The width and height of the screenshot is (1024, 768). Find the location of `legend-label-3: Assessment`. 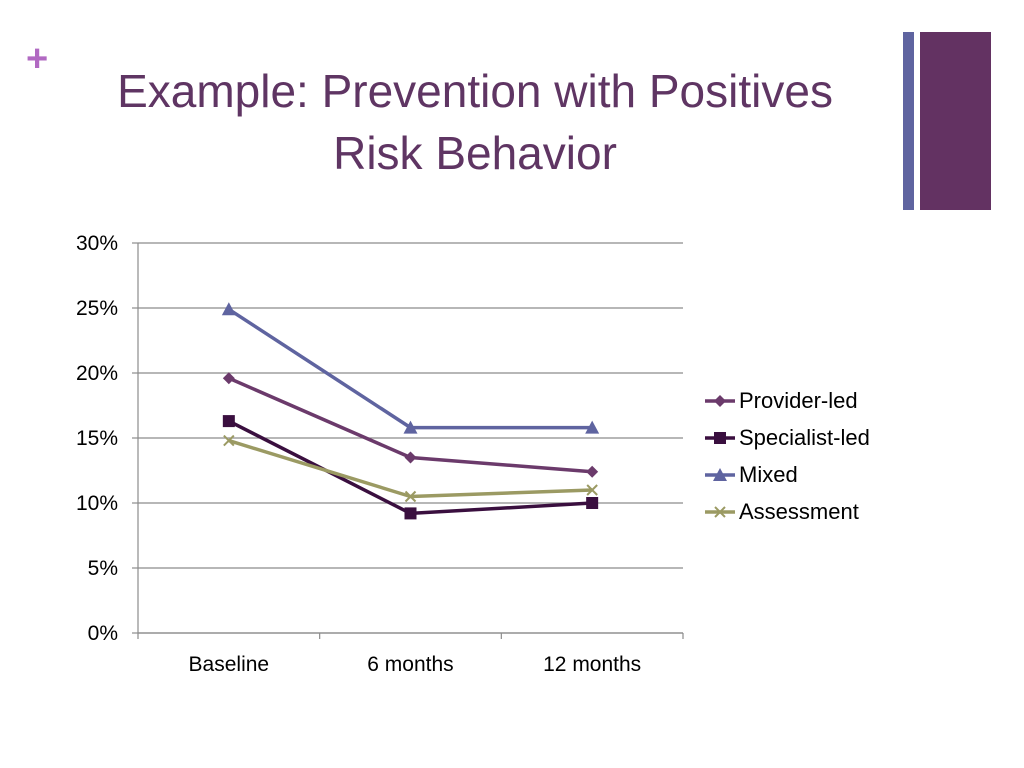

legend-label-3: Assessment is located at coordinates (799, 511).